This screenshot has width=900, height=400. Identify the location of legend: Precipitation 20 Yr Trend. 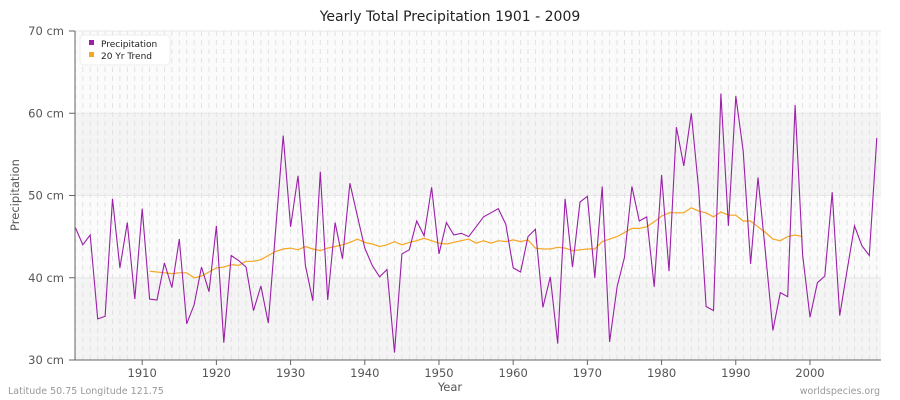
(125, 50).